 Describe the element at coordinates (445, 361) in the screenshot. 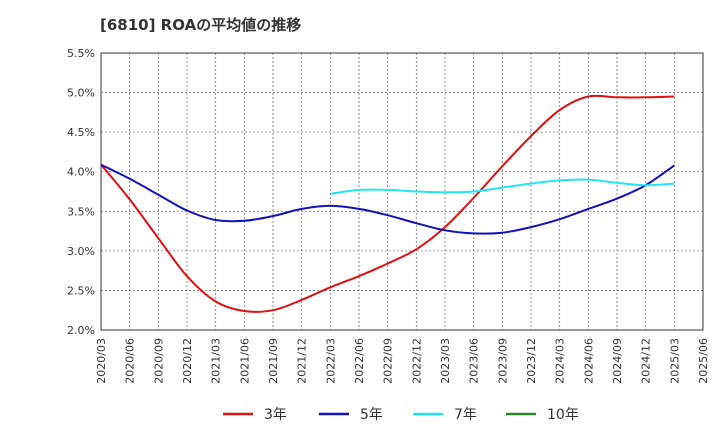

I see `x-tick-label: 2023/03` at that location.